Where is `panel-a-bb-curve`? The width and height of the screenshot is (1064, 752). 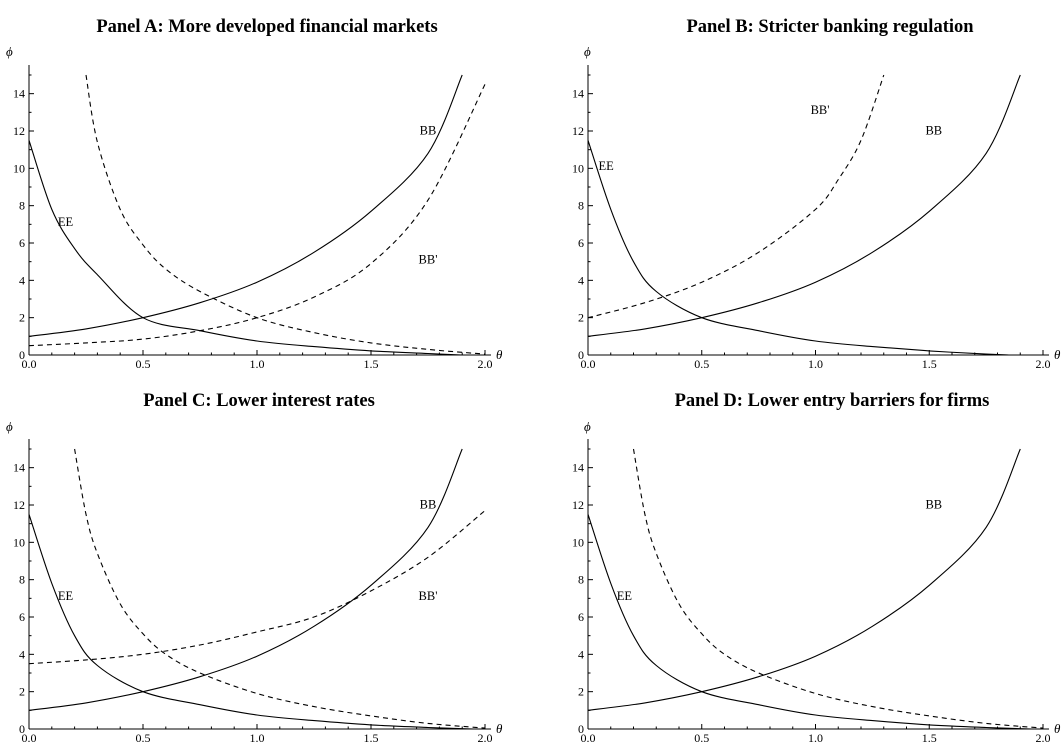 panel-a-bb-curve is located at coordinates (245, 205).